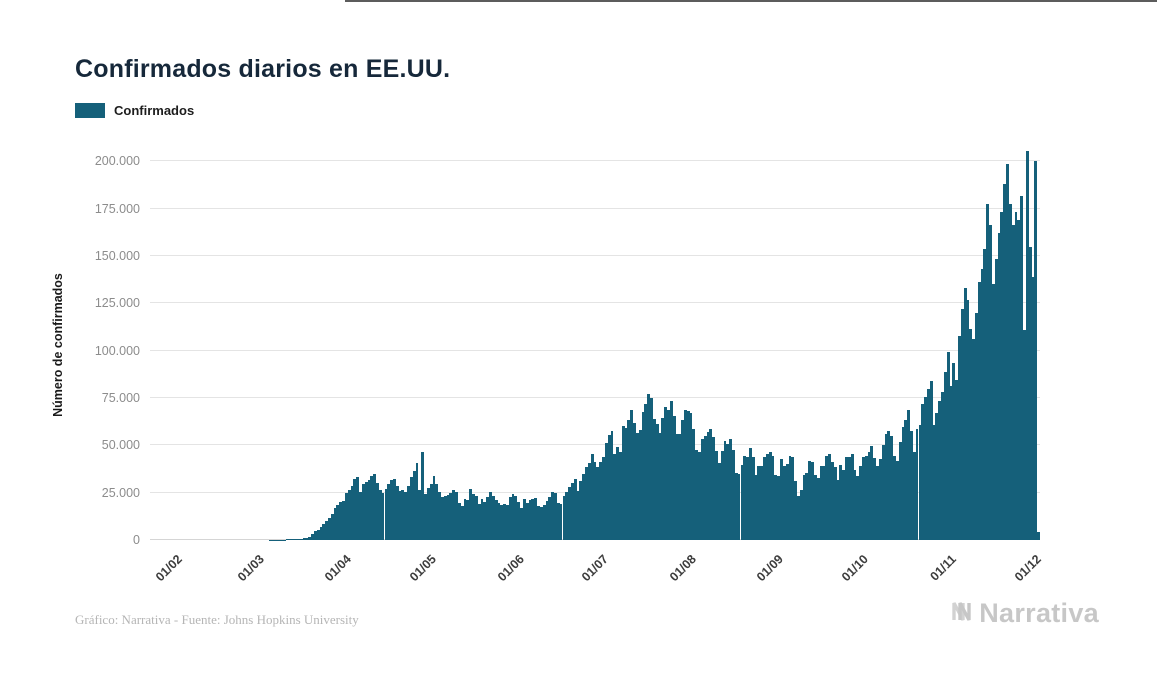  I want to click on y-tick-label: 150.000, so click(117, 255).